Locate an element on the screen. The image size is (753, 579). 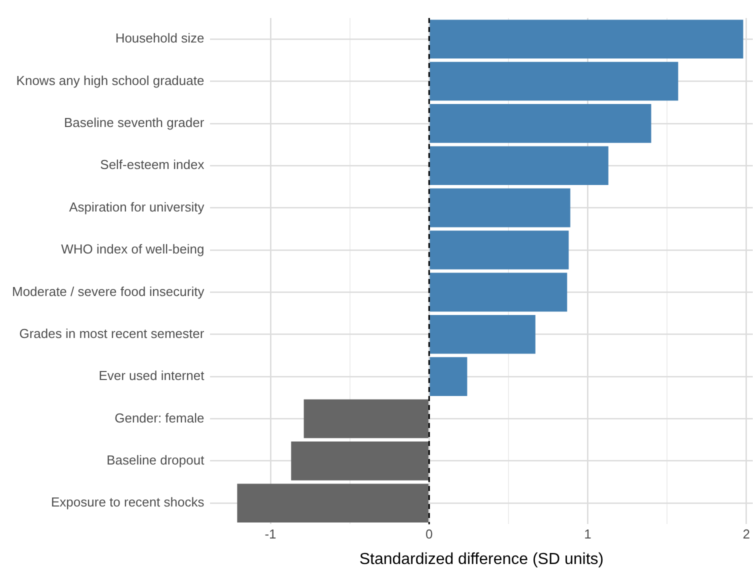
x-tick-label: 0 is located at coordinates (429, 534).